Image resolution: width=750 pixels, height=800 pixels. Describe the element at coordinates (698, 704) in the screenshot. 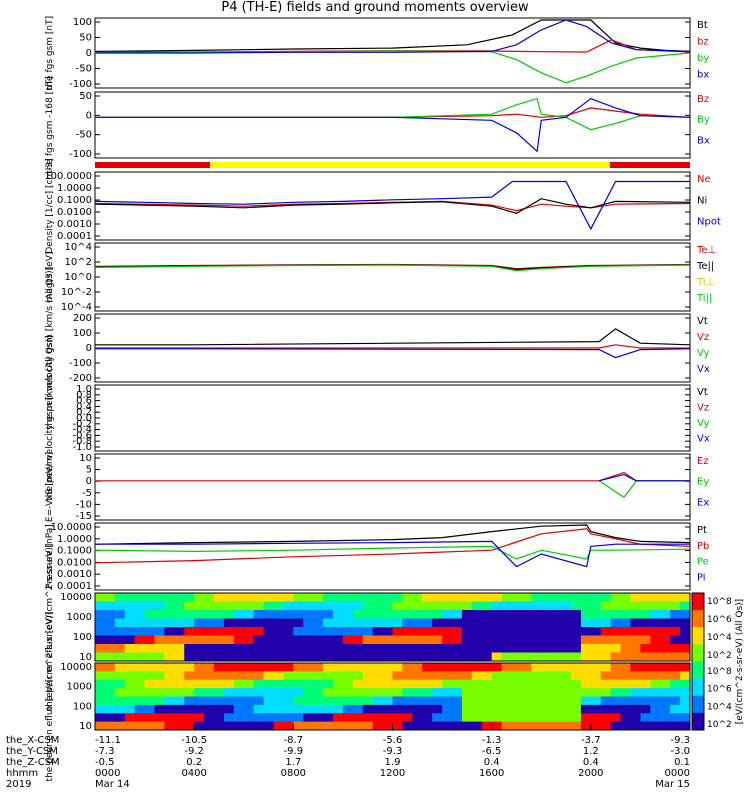

I see `colorbar-swatch` at that location.